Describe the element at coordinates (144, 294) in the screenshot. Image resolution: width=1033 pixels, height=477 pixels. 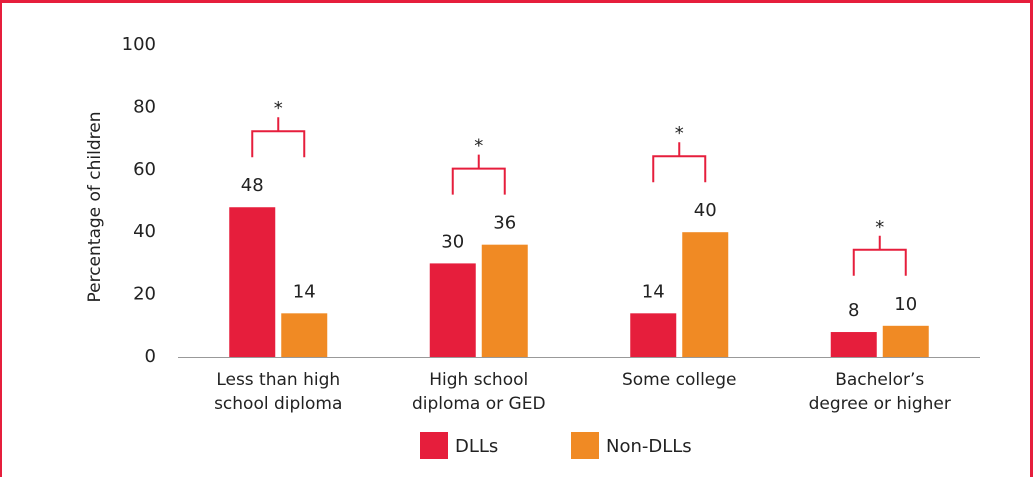
I see `y-tick-label: 20` at that location.